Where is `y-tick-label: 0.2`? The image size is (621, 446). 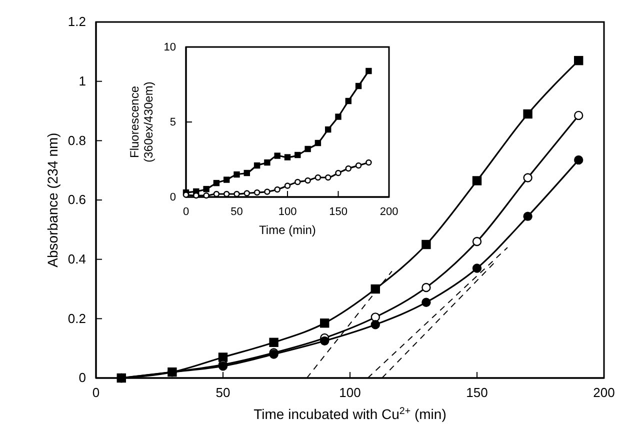 y-tick-label: 0.2 is located at coordinates (77, 318).